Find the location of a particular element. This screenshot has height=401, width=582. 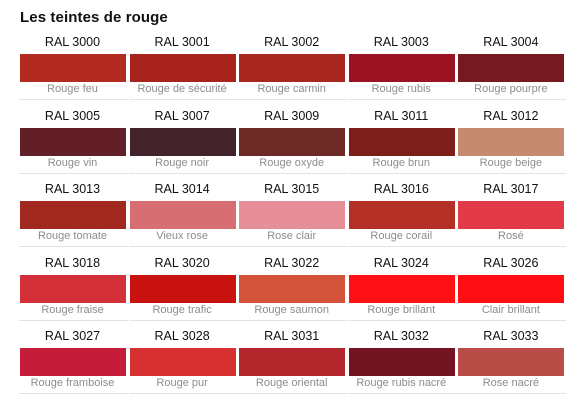

swatch-code: RAL 3007 is located at coordinates (182, 115).